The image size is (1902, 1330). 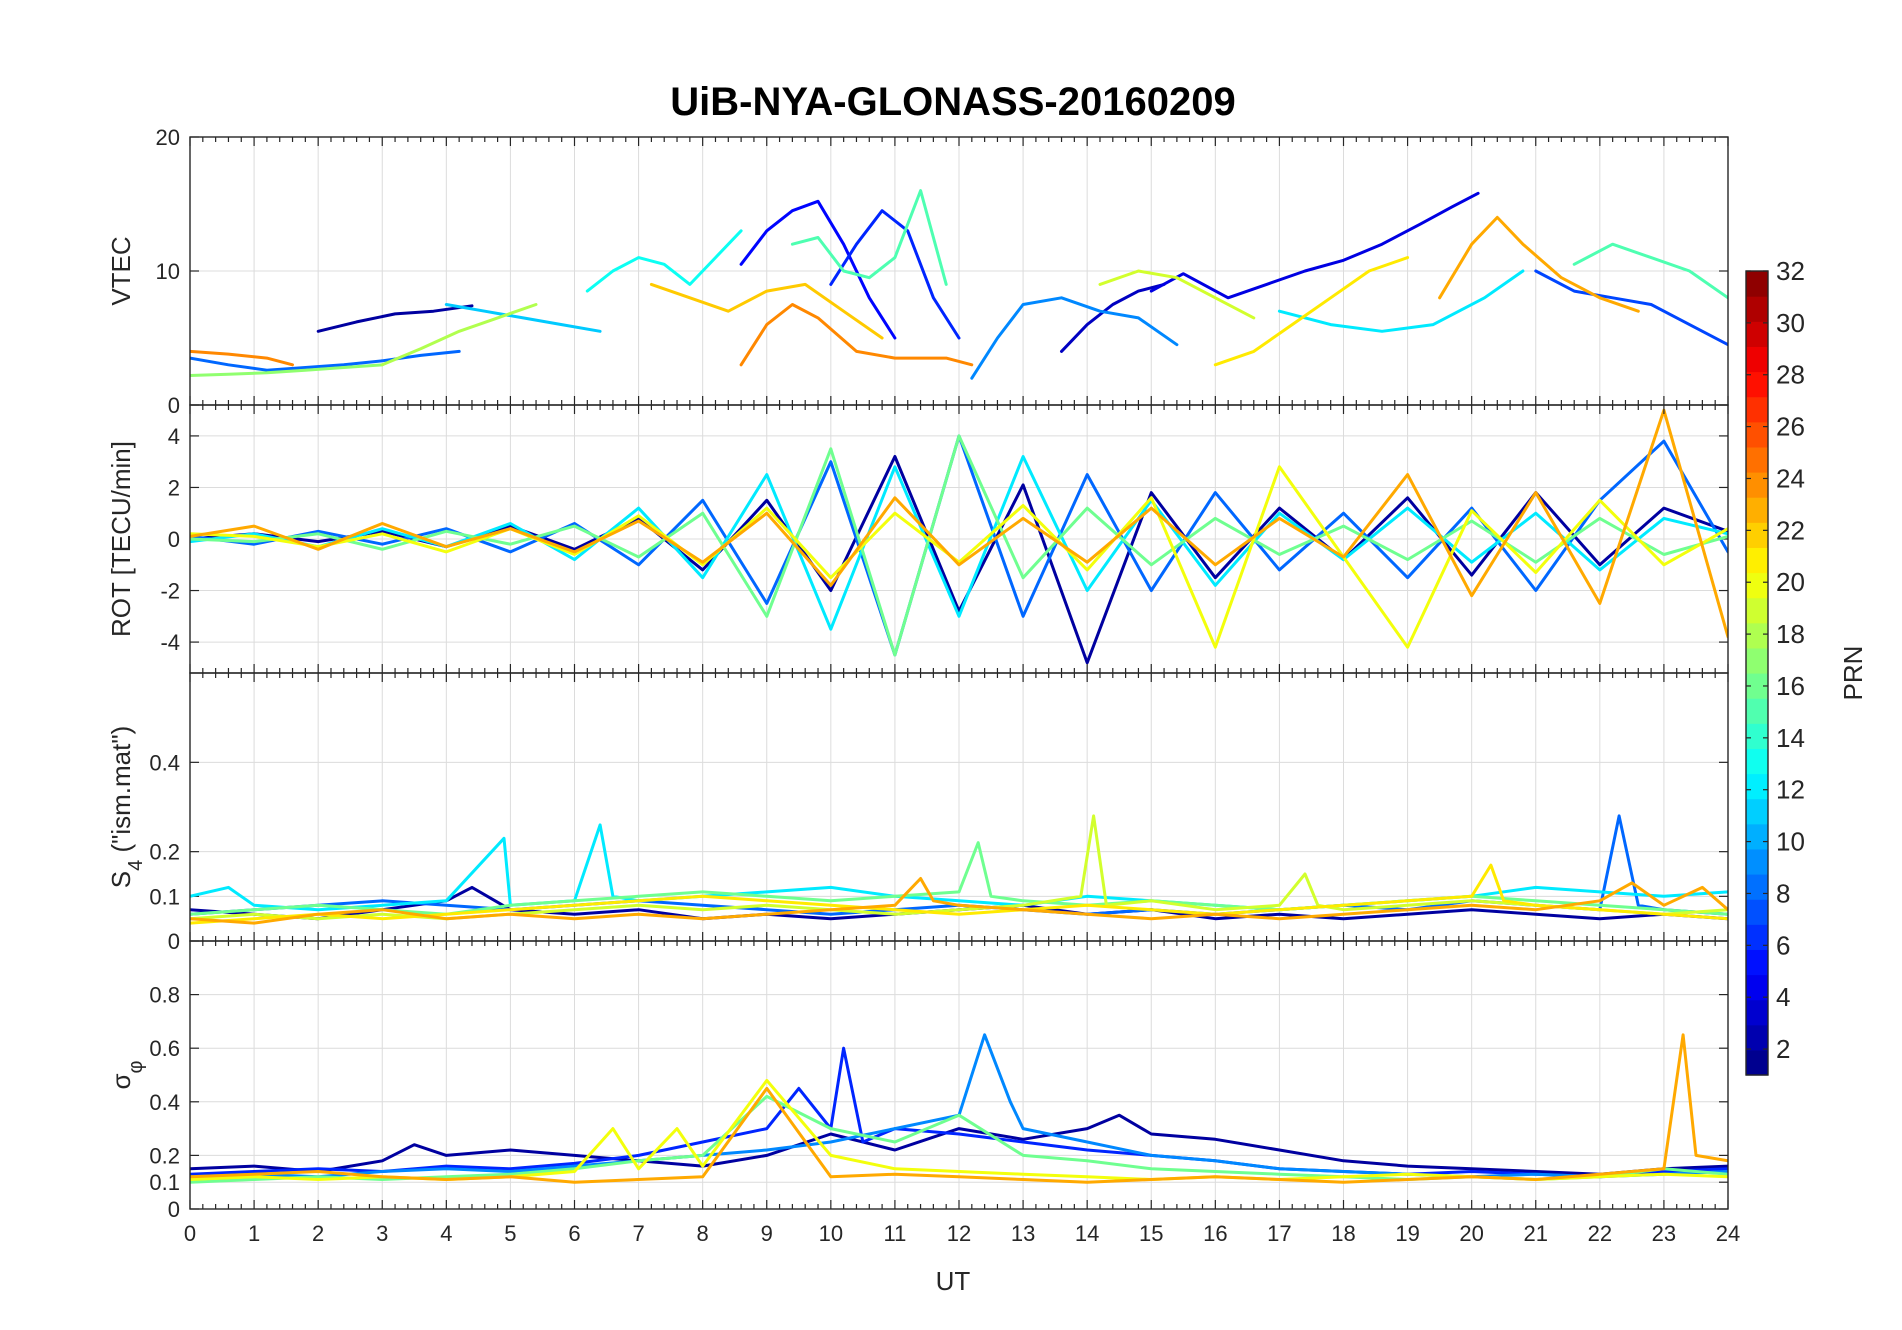 What do you see at coordinates (1790, 842) in the screenshot?
I see `colorbar-tick-label: 10` at bounding box center [1790, 842].